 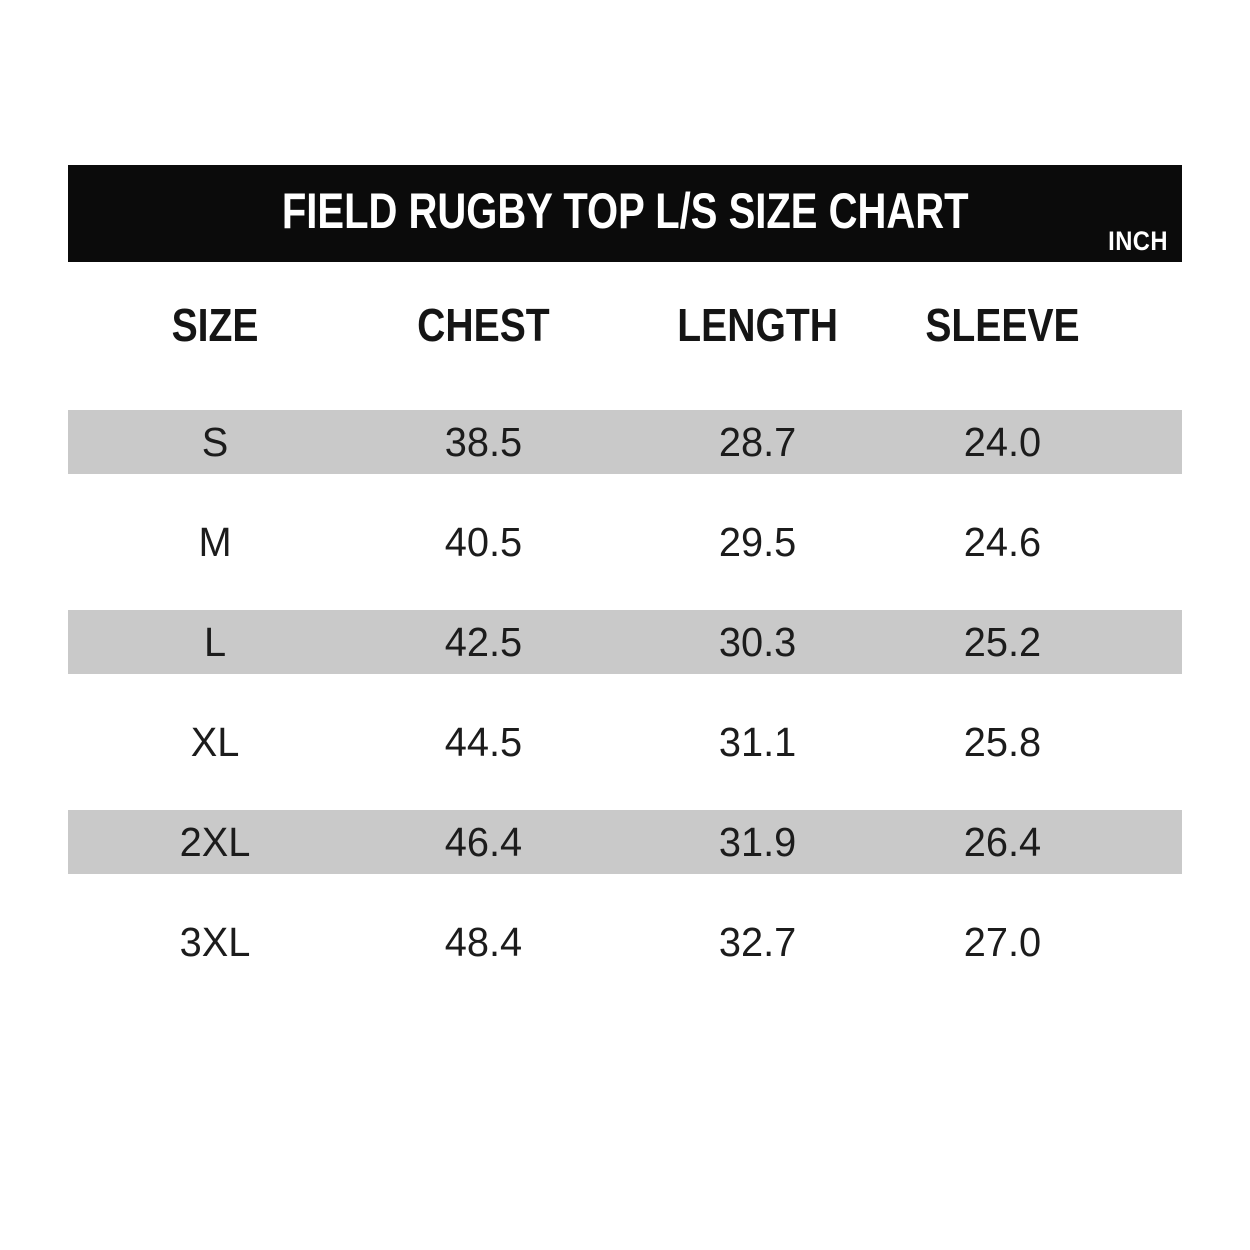 I want to click on length-cell: 32.7, so click(x=757, y=941).